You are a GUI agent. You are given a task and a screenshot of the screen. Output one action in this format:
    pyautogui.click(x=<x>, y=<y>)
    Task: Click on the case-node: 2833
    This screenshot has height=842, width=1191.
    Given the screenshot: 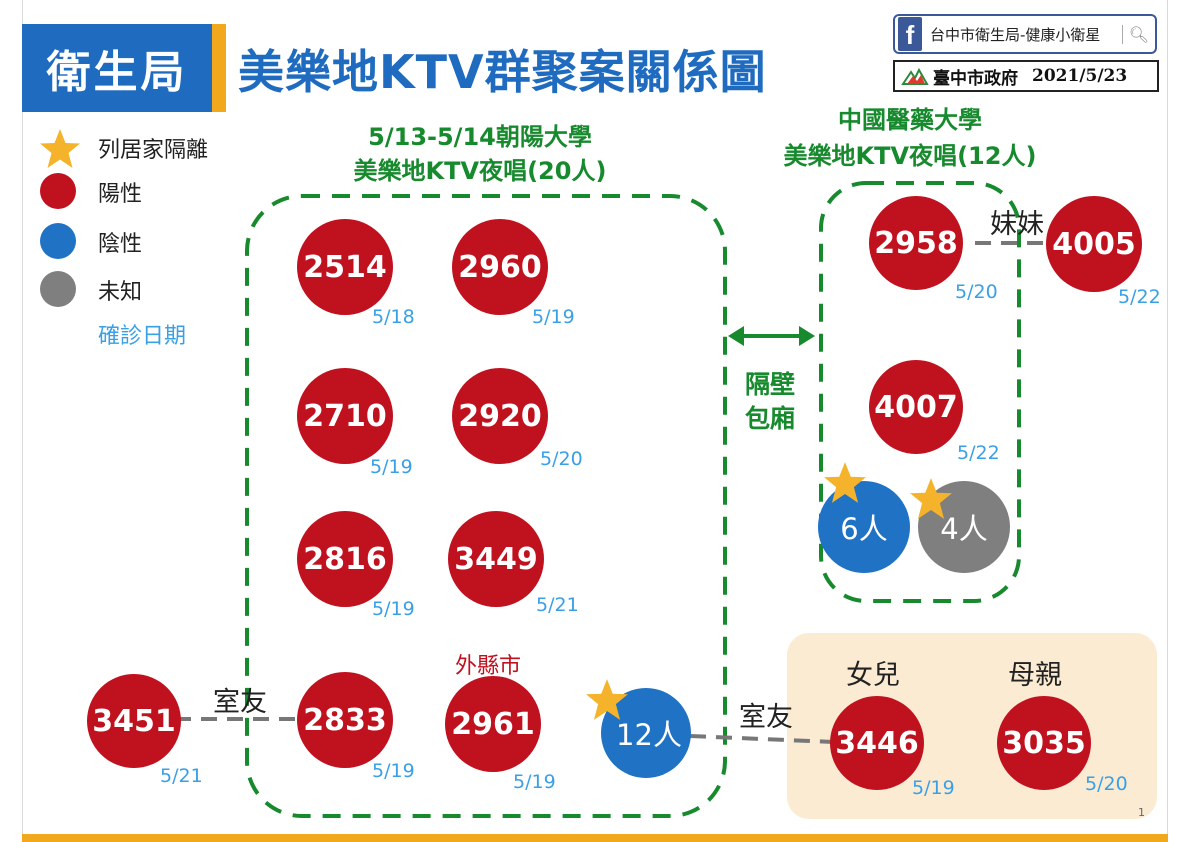 What is the action you would take?
    pyautogui.click(x=345, y=720)
    